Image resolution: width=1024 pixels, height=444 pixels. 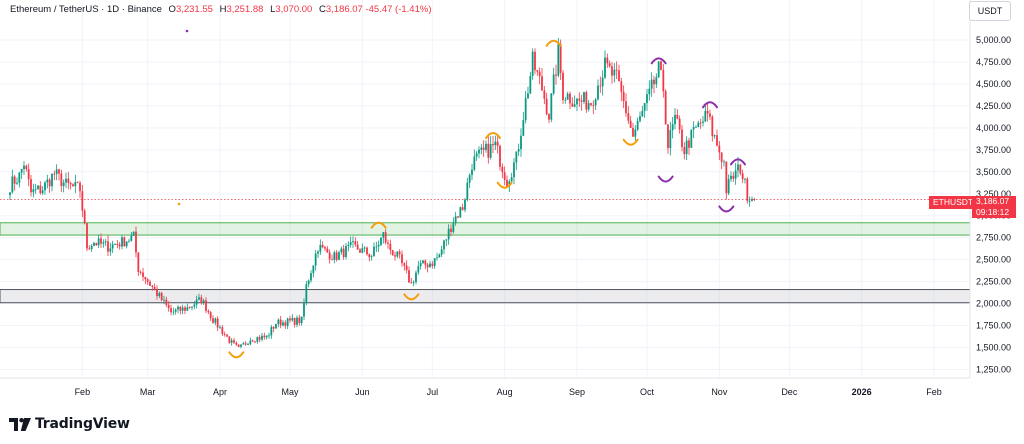 I want to click on bottom-arc-november, so click(x=726, y=209).